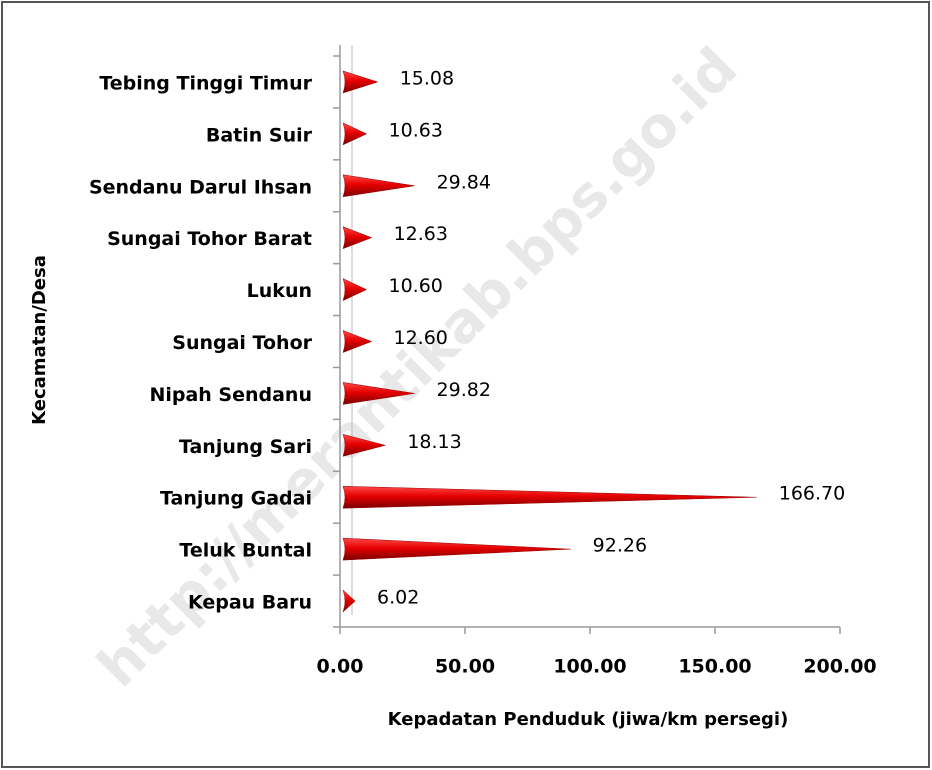  What do you see at coordinates (714, 667) in the screenshot?
I see `x-tick-label: 150.00` at bounding box center [714, 667].